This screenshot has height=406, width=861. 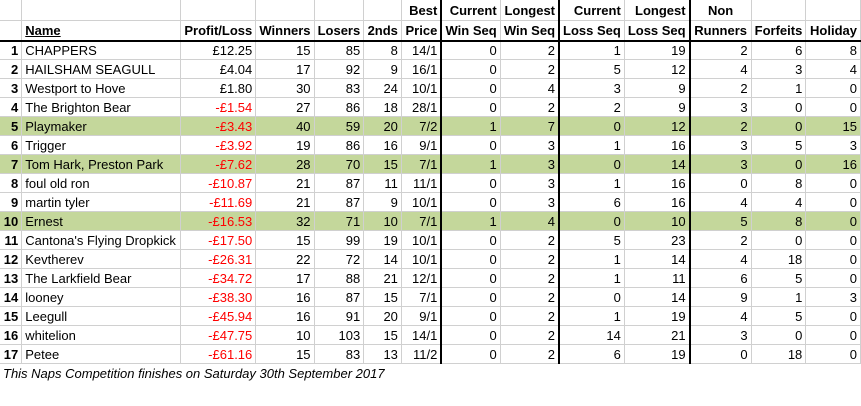 What do you see at coordinates (11, 297) in the screenshot?
I see `rank-cell: 14` at bounding box center [11, 297].